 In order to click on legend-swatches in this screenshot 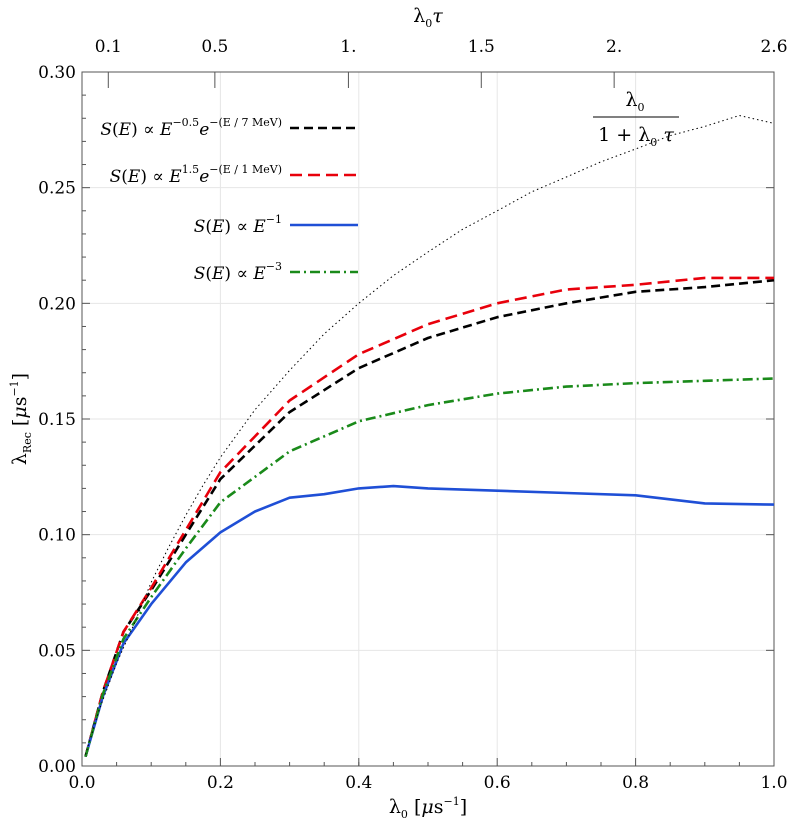, I will do `click(324, 200)`.